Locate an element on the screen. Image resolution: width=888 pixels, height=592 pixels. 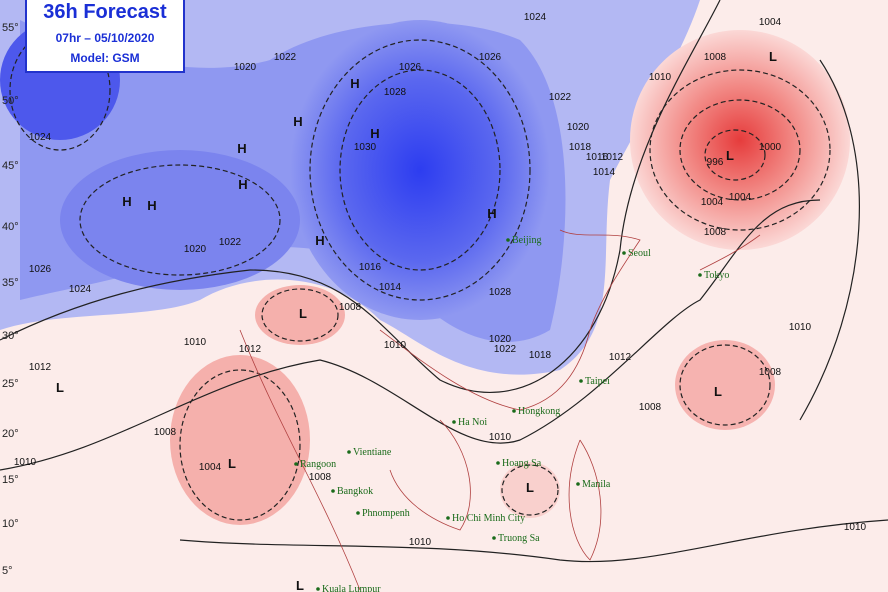
city-label: Beijing is located at coordinates (526, 240).